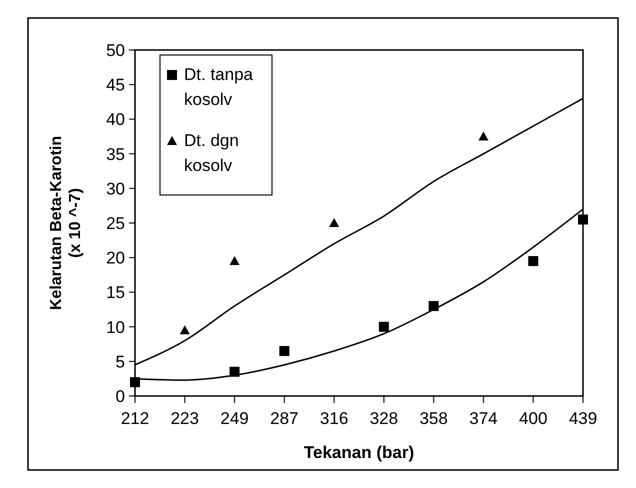  Describe the element at coordinates (384, 418) in the screenshot. I see `x-tick-label: 328` at that location.